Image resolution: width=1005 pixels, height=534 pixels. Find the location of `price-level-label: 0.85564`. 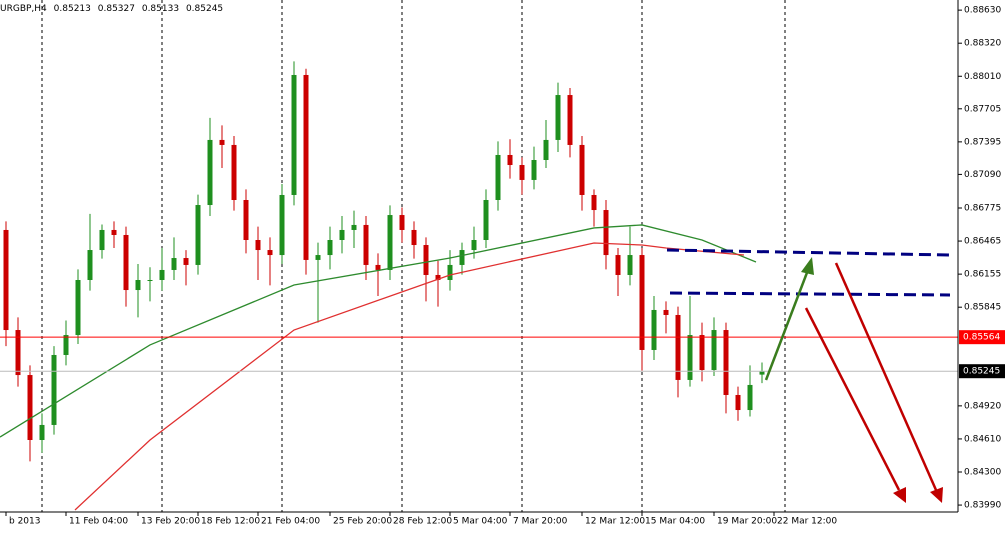

price-level-label: 0.85564 is located at coordinates (981, 338).